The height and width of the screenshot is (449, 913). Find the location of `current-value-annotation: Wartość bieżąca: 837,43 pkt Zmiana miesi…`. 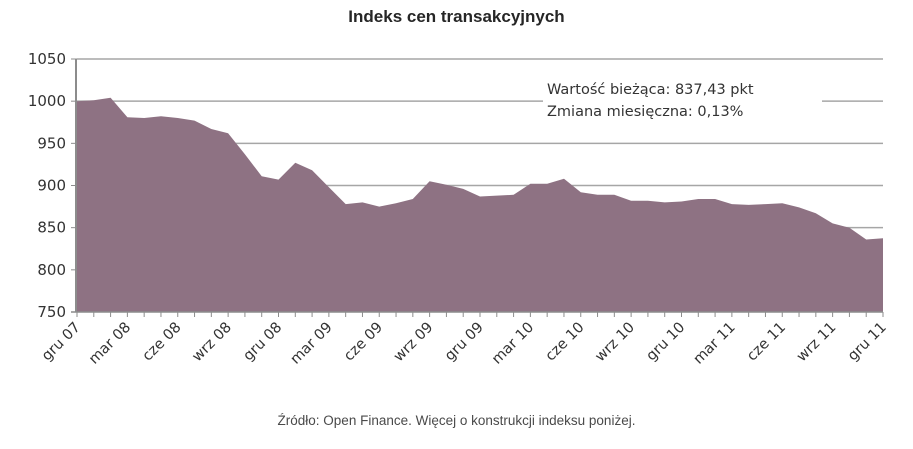

current-value-annotation: Wartość bieżąca: 837,43 pkt Zmiana miesi… is located at coordinates (682, 104).